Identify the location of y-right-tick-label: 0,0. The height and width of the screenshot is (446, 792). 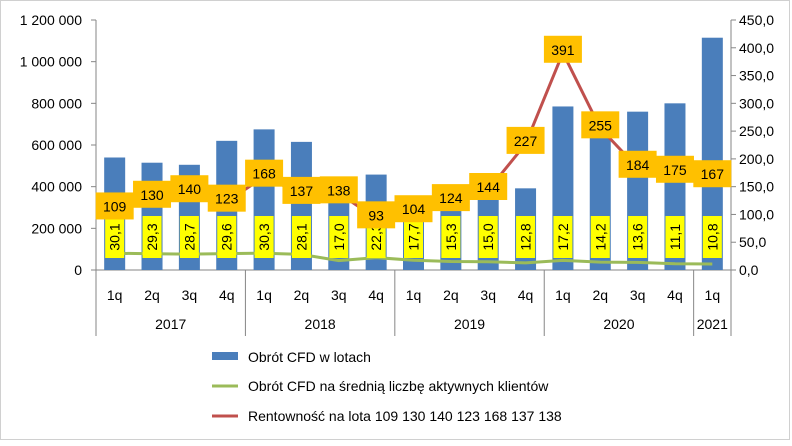
(749, 270).